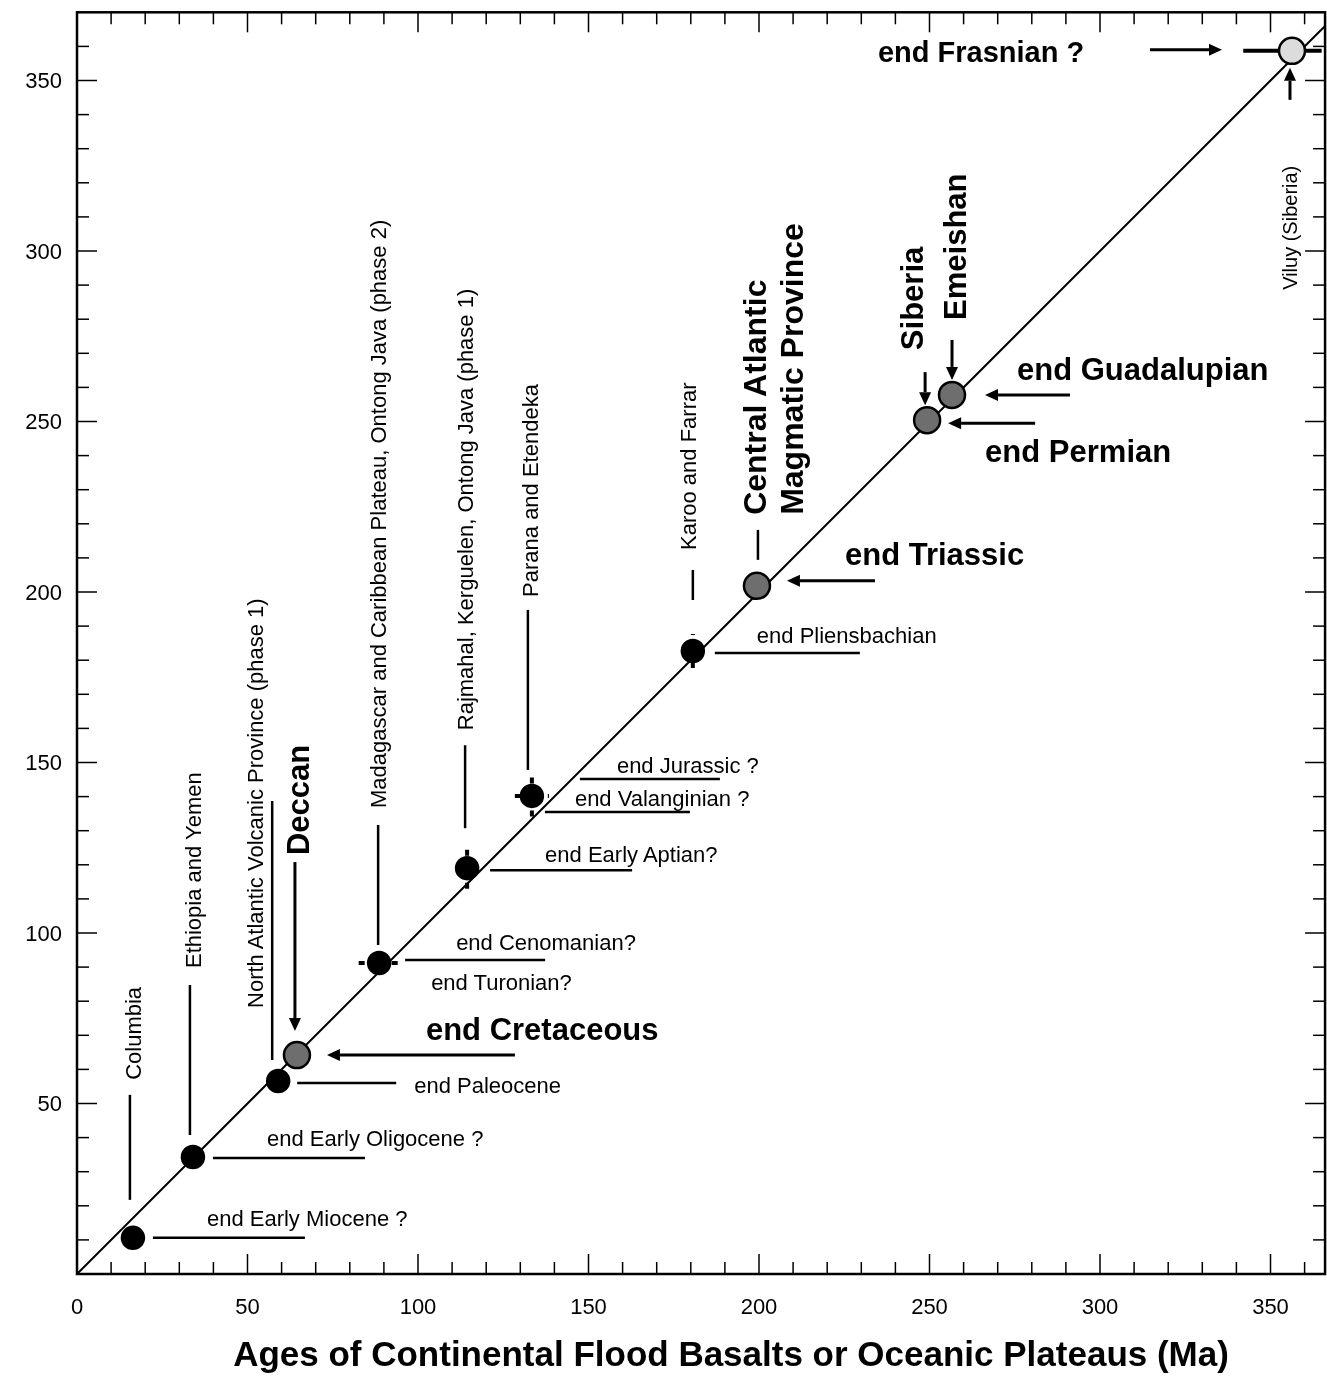 This screenshot has width=1327, height=1377. What do you see at coordinates (466, 509) in the screenshot?
I see `annotation: Rajmahal, Kerguelen, Ontong Java (phase 1)` at bounding box center [466, 509].